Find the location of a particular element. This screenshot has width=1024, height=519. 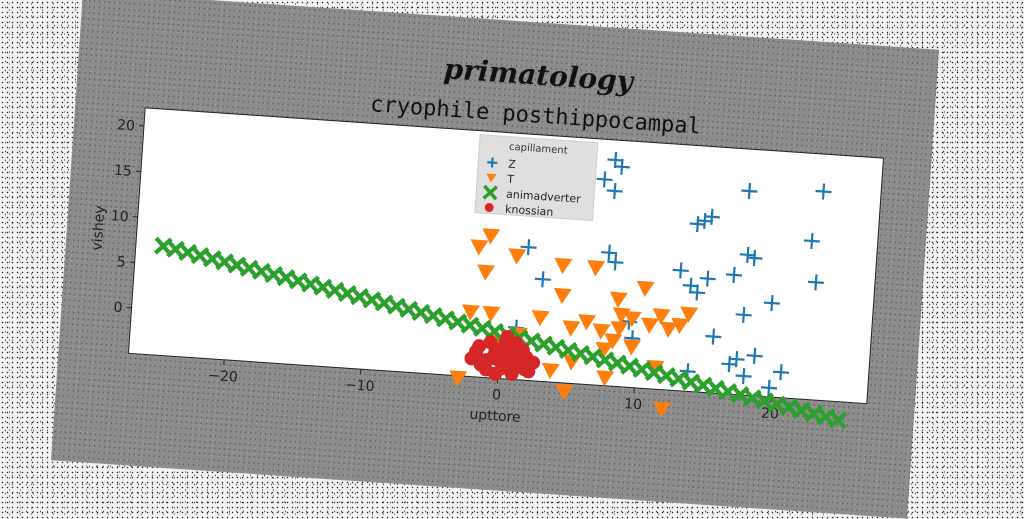

point-Z-7-v is located at coordinates (704, 221).